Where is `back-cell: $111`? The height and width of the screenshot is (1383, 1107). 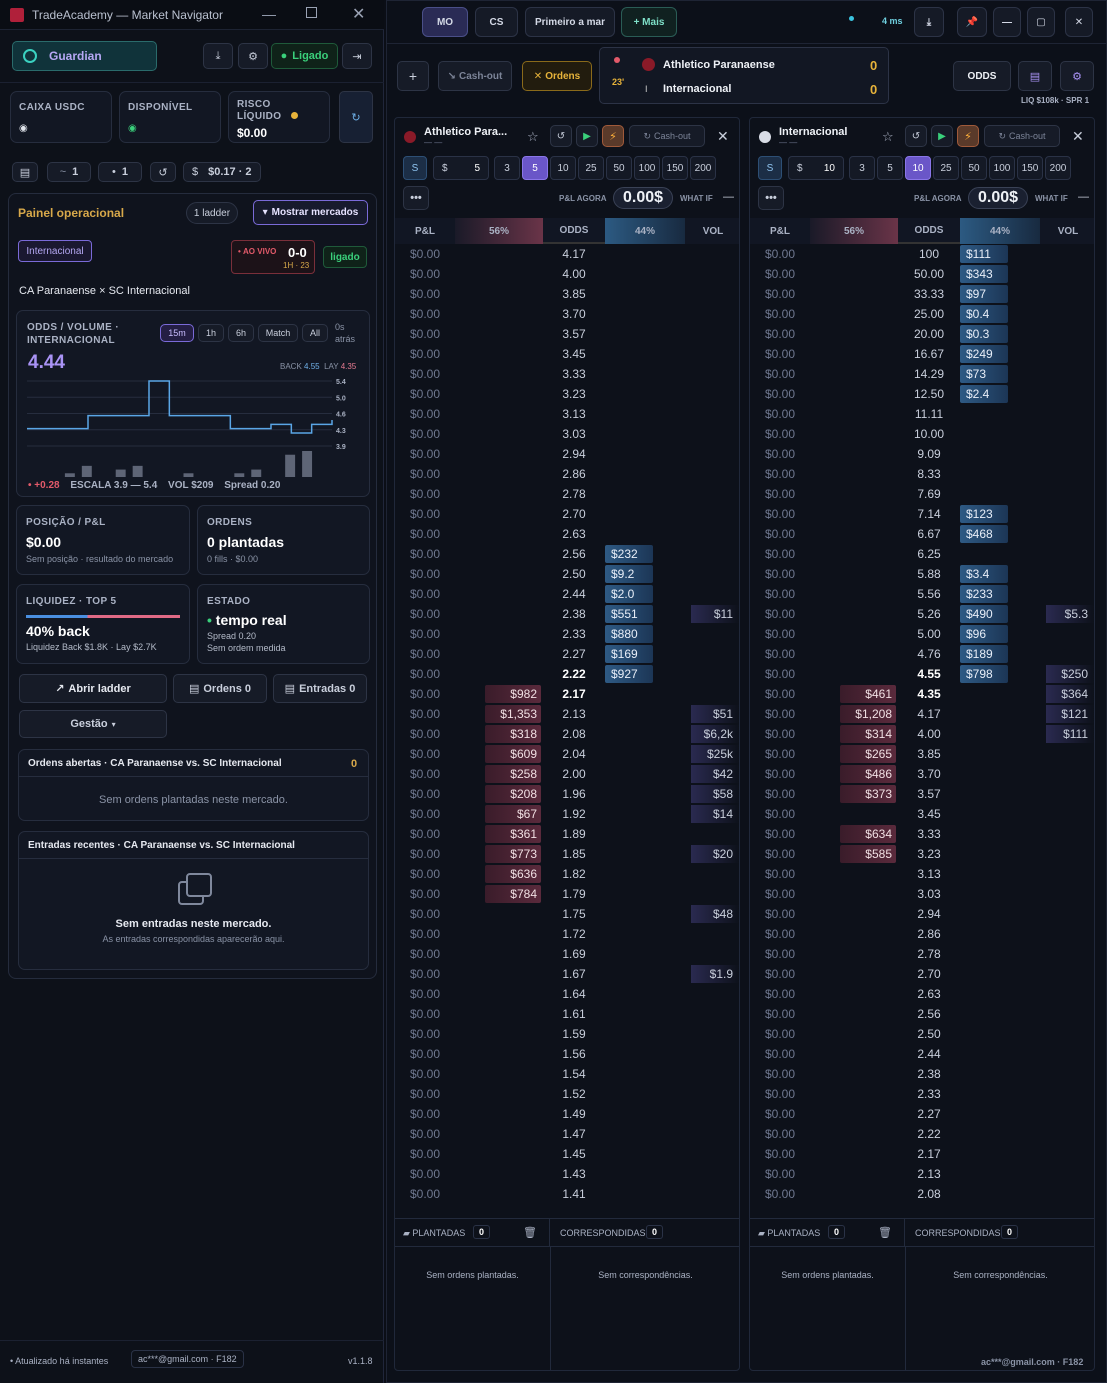 back-cell: $111 is located at coordinates (984, 254).